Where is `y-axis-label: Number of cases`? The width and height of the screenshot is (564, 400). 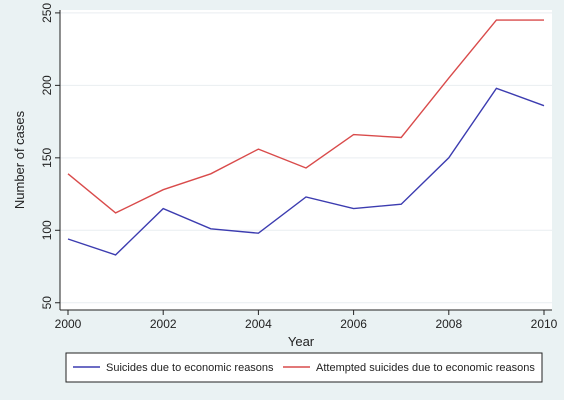 y-axis-label: Number of cases is located at coordinates (19, 159).